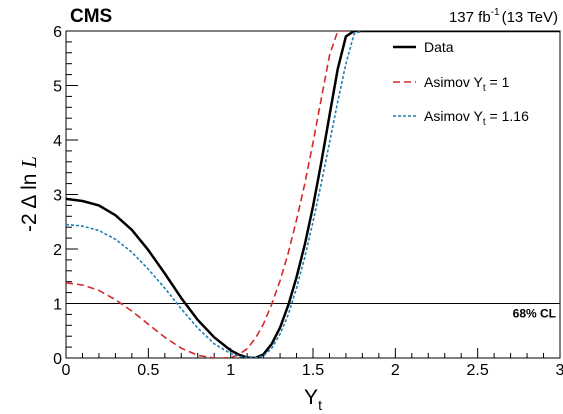  What do you see at coordinates (66, 370) in the screenshot?
I see `x-tick-label: 0` at bounding box center [66, 370].